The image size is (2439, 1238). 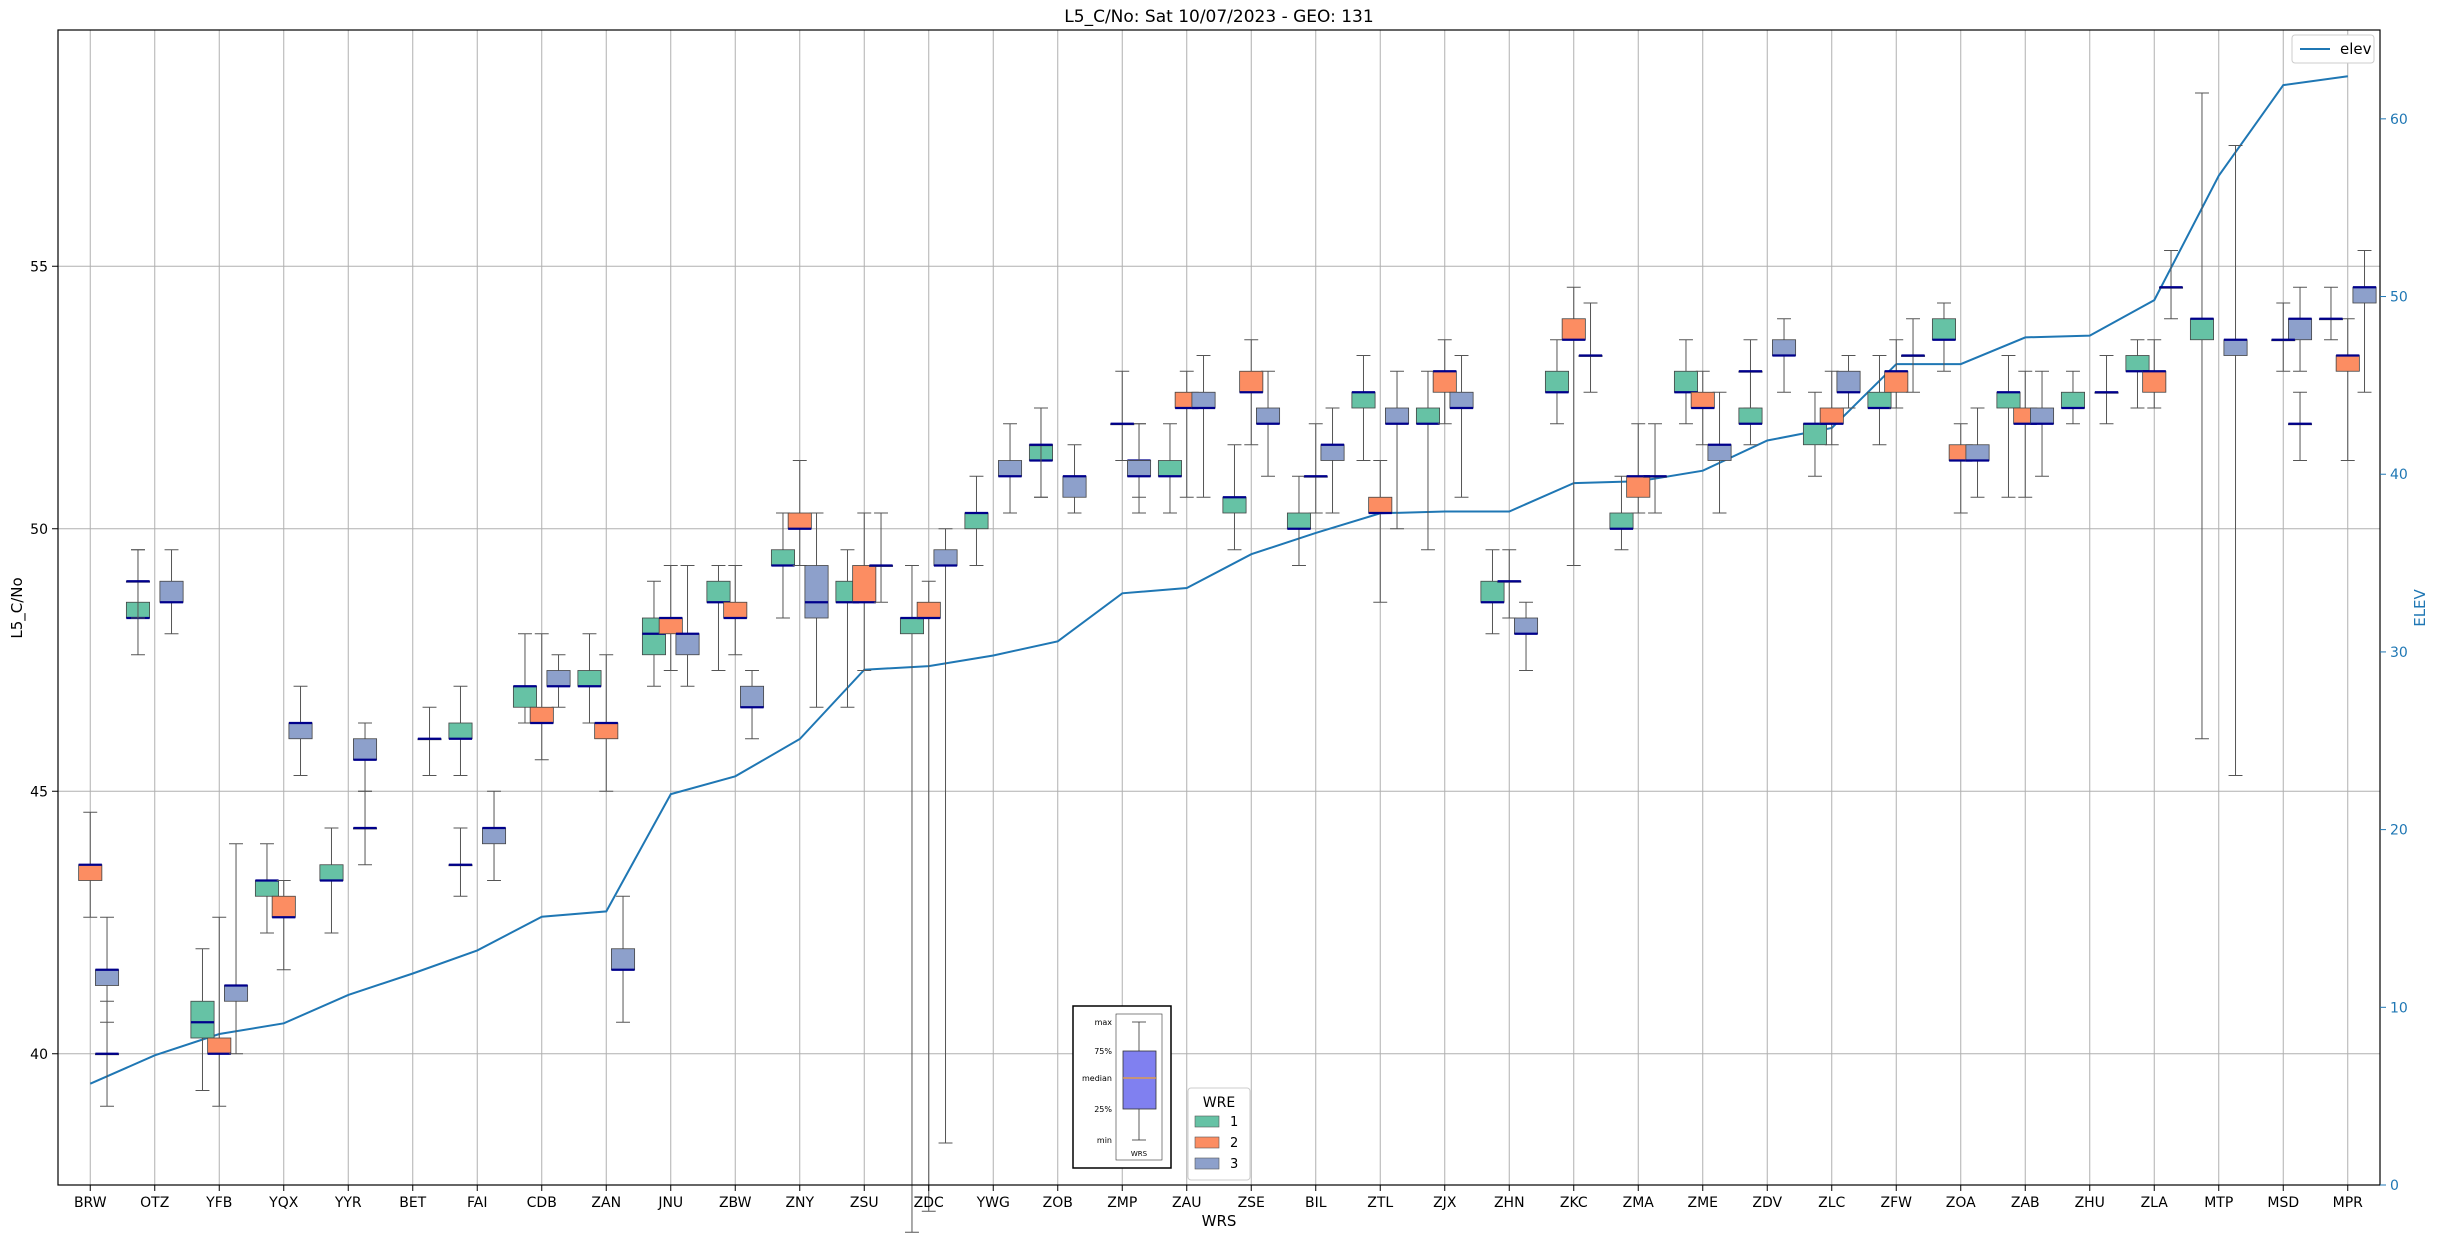 I want to click on x-tick-label: MSD, so click(x=2283, y=1203).